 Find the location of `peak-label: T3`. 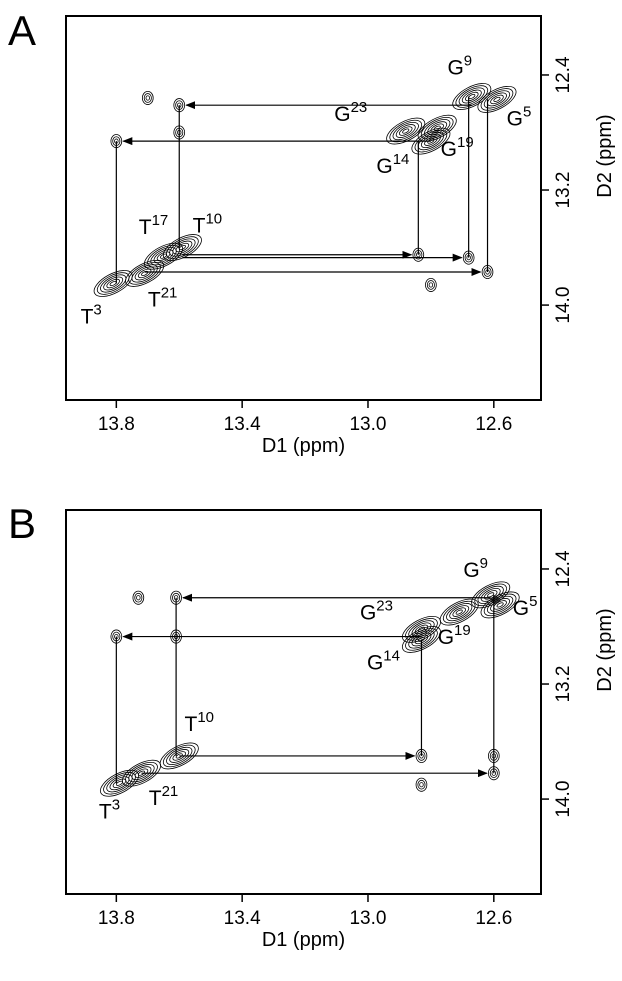

peak-label: T3 is located at coordinates (109, 809).